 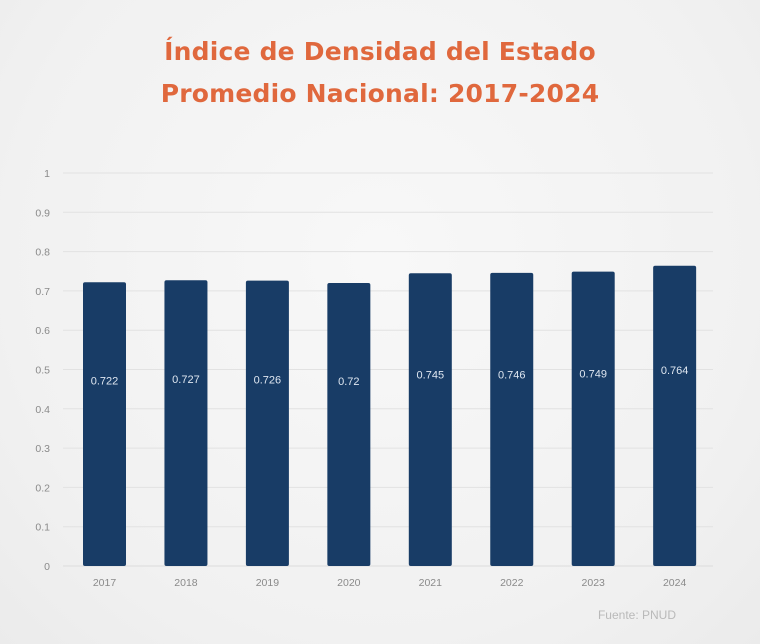 I want to click on data-label: 0.746, so click(x=512, y=375).